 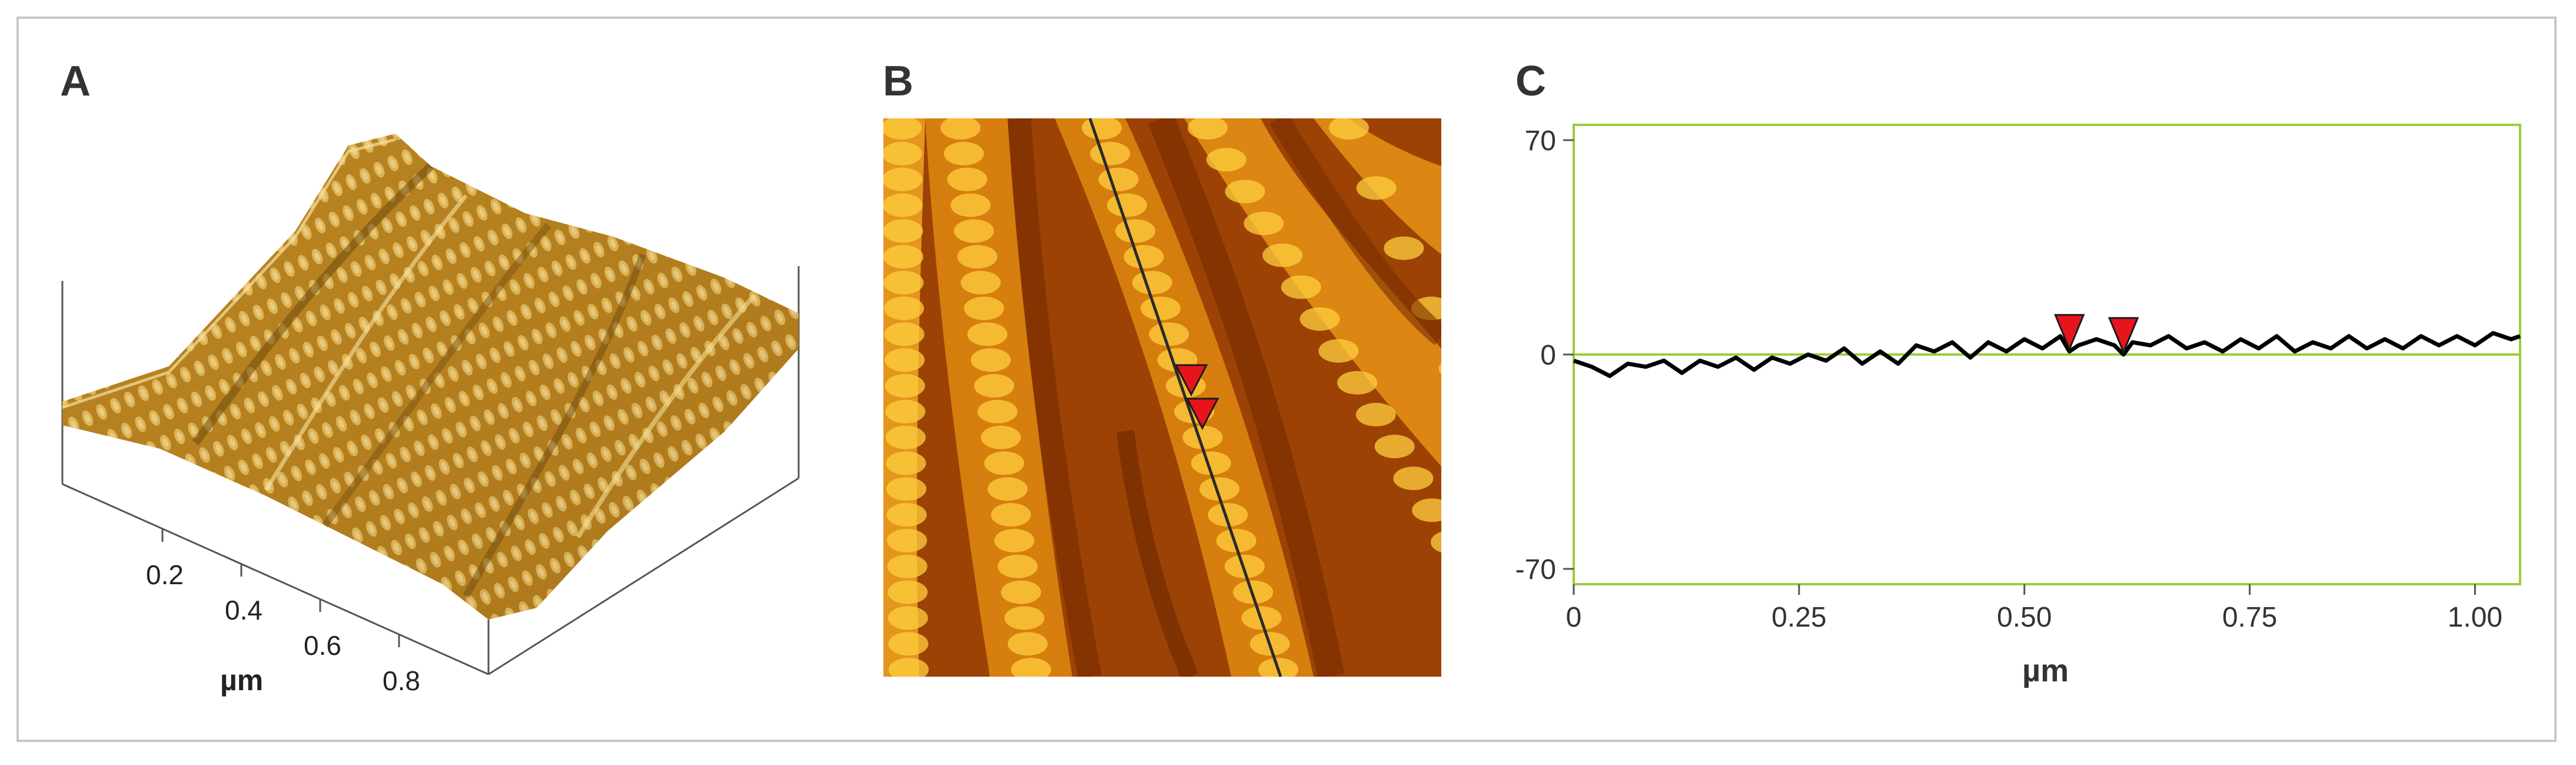 I want to click on panel-a-letter: A, so click(x=75, y=81).